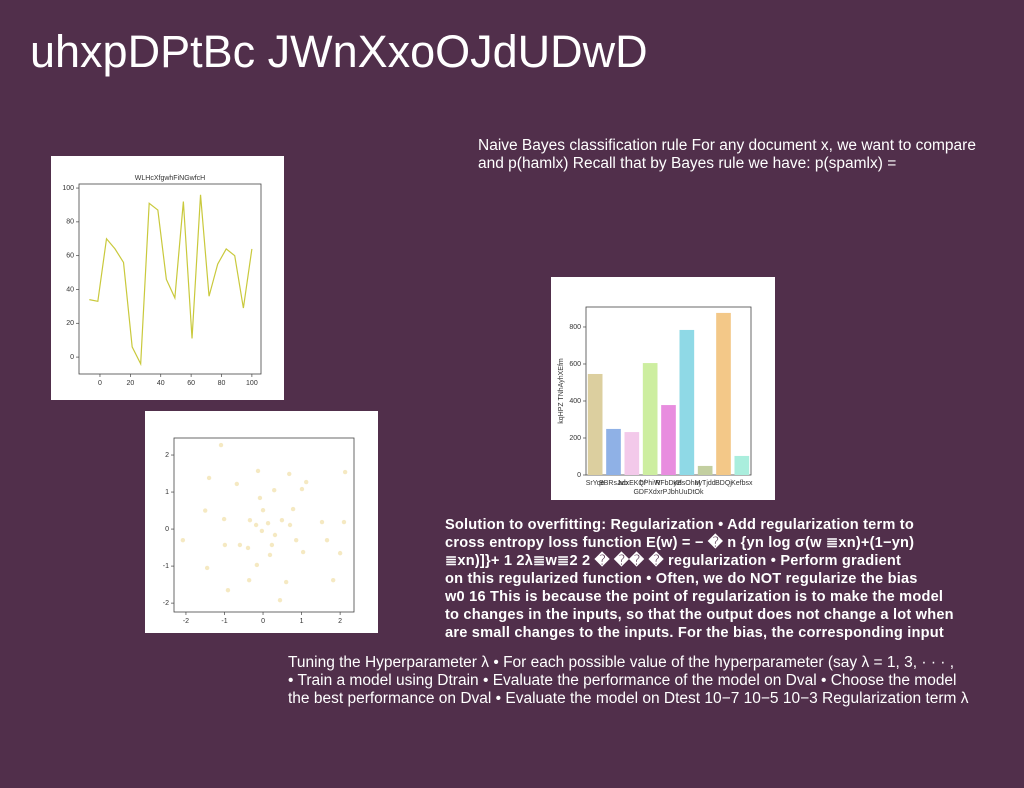 The height and width of the screenshot is (788, 1024). I want to click on y-tick-label: 800, so click(575, 327).